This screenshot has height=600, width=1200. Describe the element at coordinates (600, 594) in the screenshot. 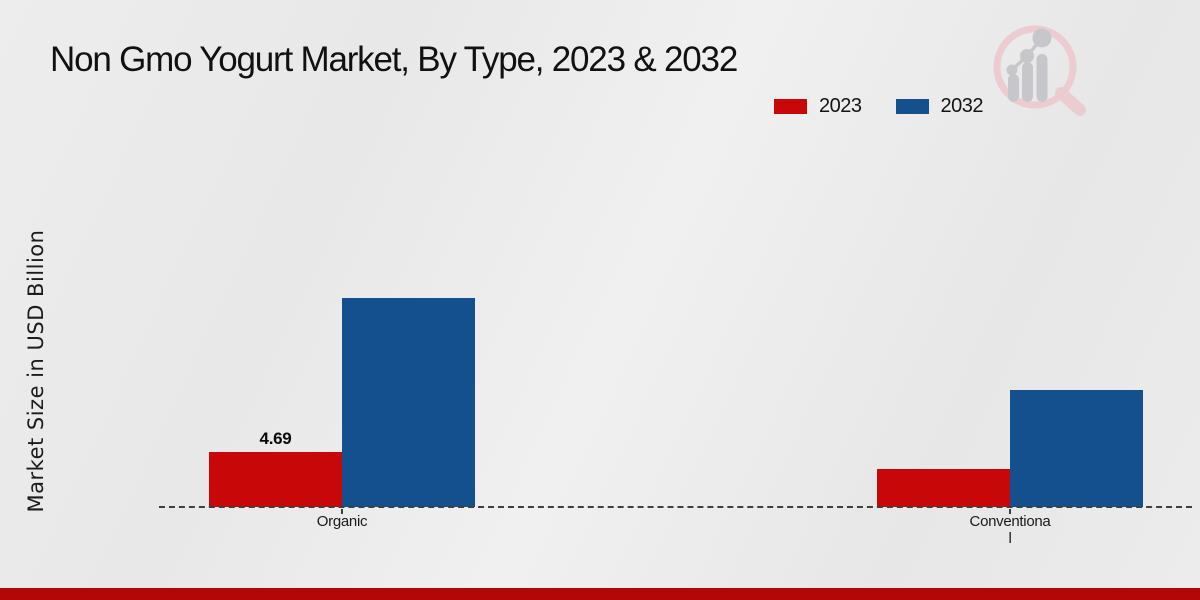

I see `footer-accent-bar` at that location.